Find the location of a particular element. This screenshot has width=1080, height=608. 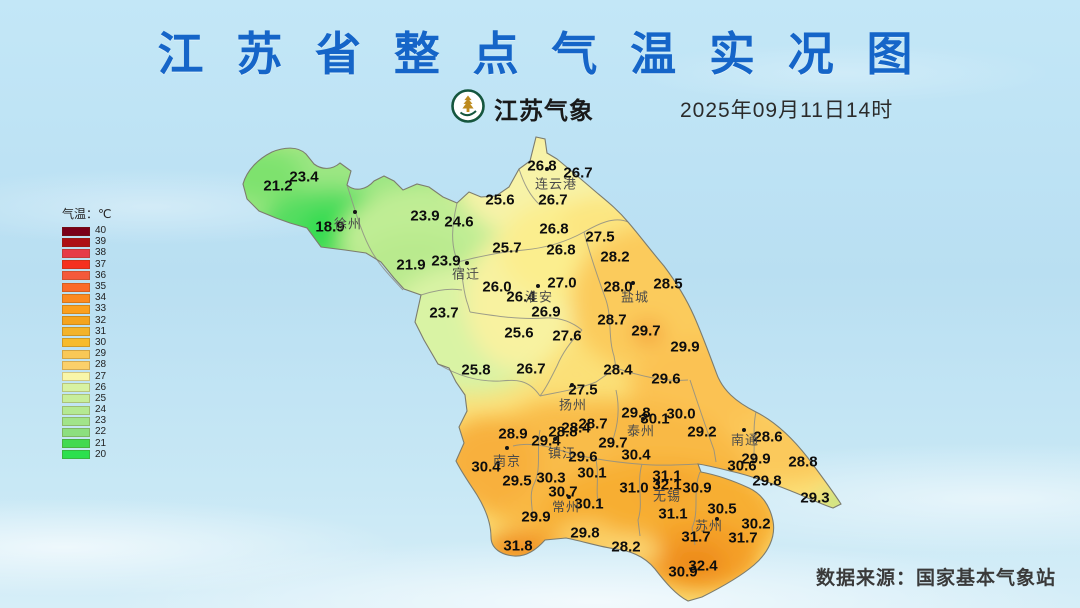

legend-entry: 27 is located at coordinates (86, 376).